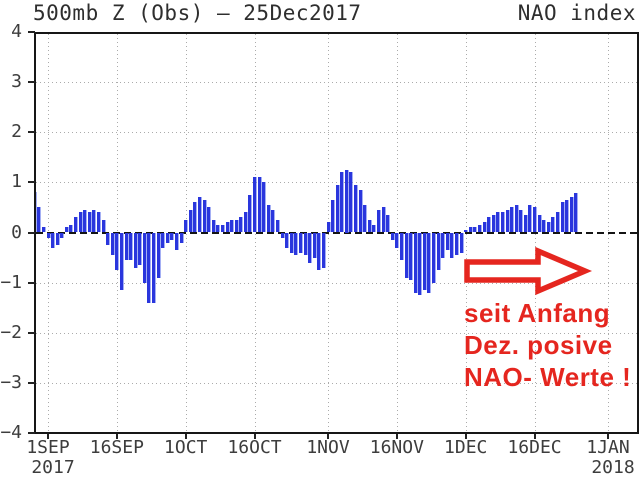  Describe the element at coordinates (53, 467) in the screenshot. I see `x-axis-year-label: 2017` at that location.